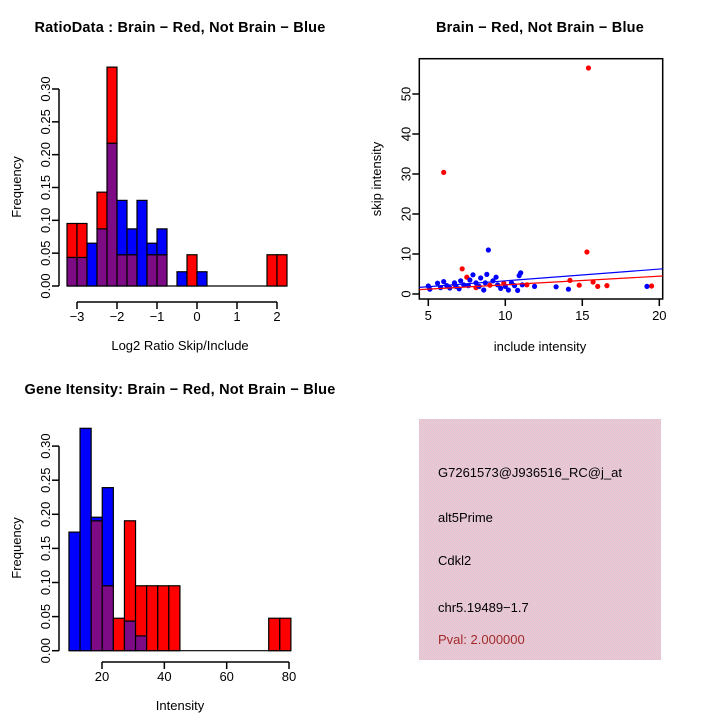 This screenshot has height=720, width=720. I want to click on x-tick-label: 2, so click(276, 316).